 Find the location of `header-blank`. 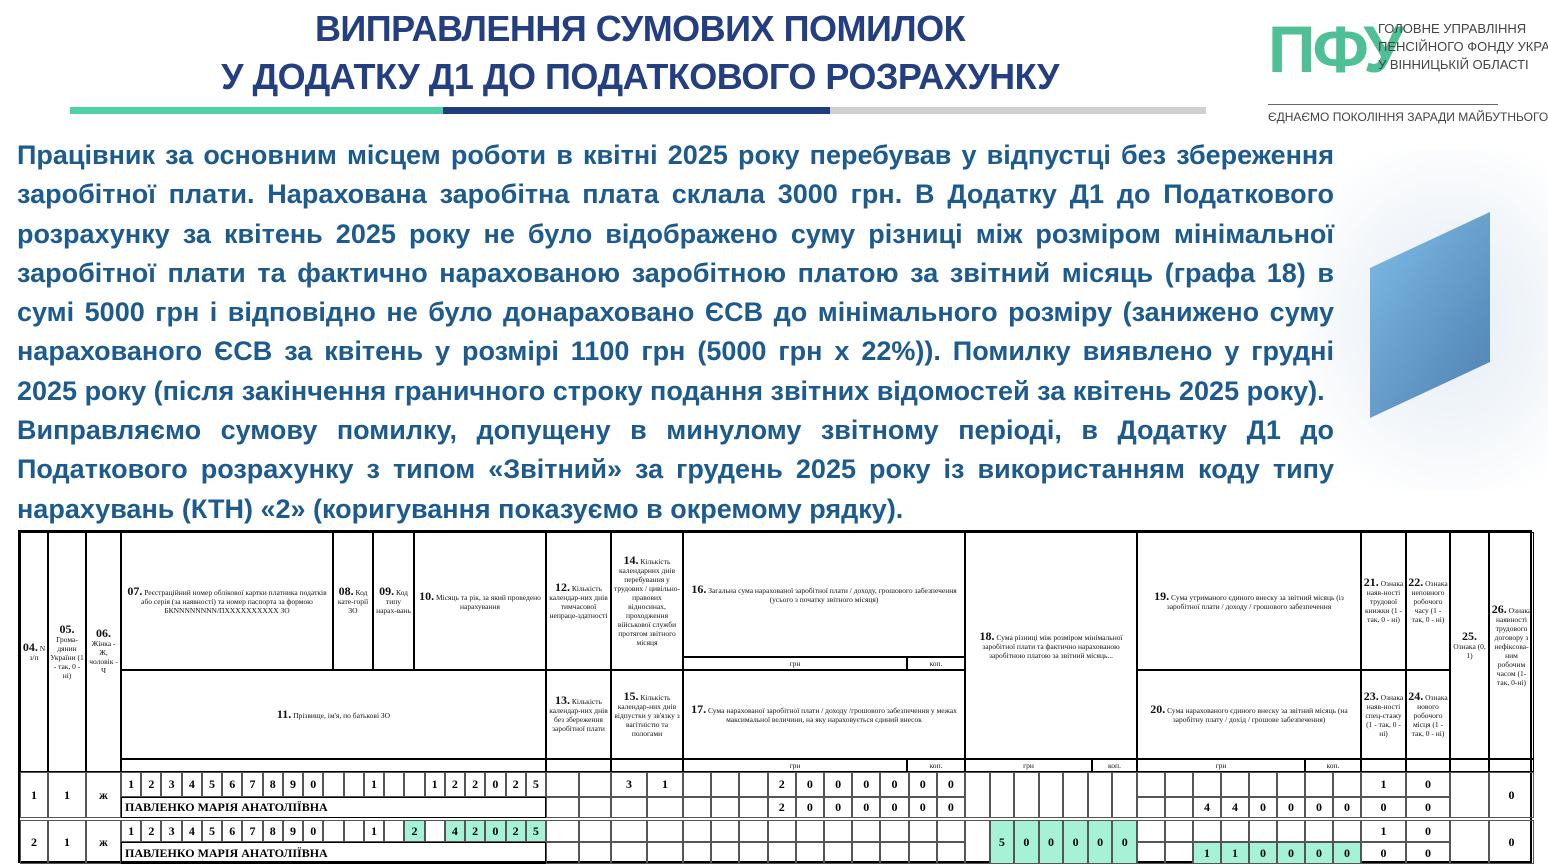

header-blank is located at coordinates (333, 765).